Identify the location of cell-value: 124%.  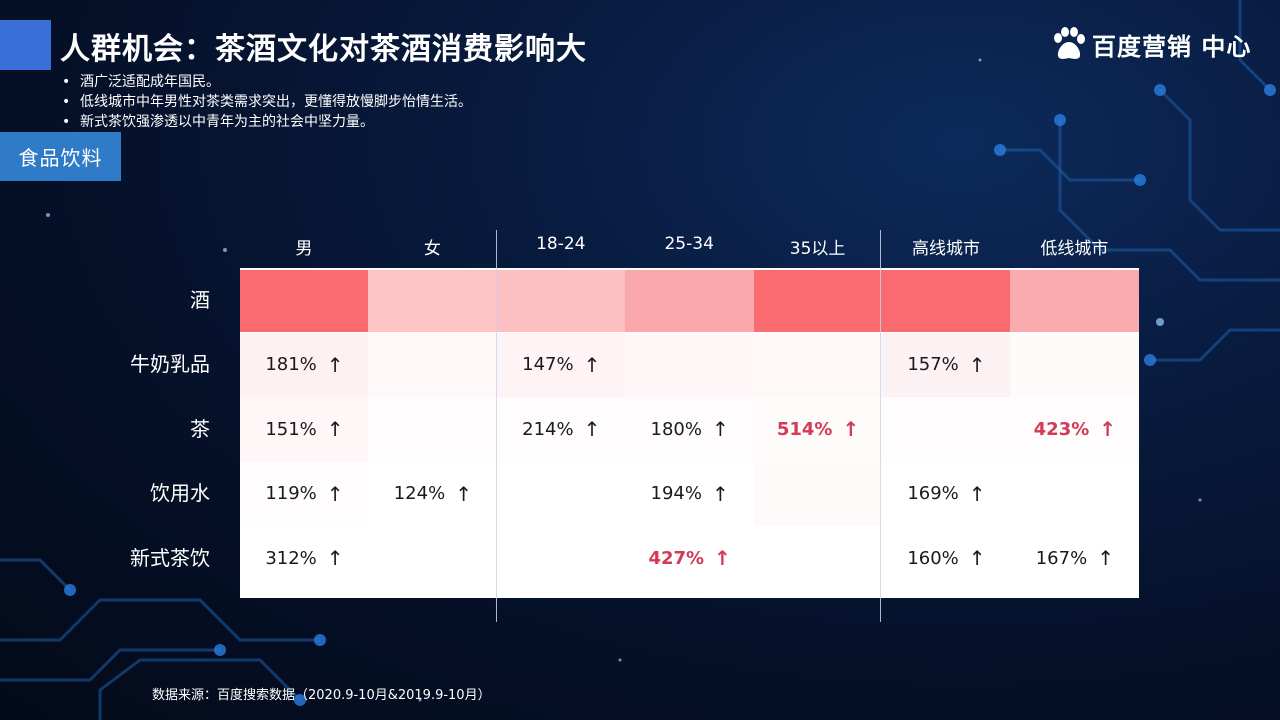
(419, 494).